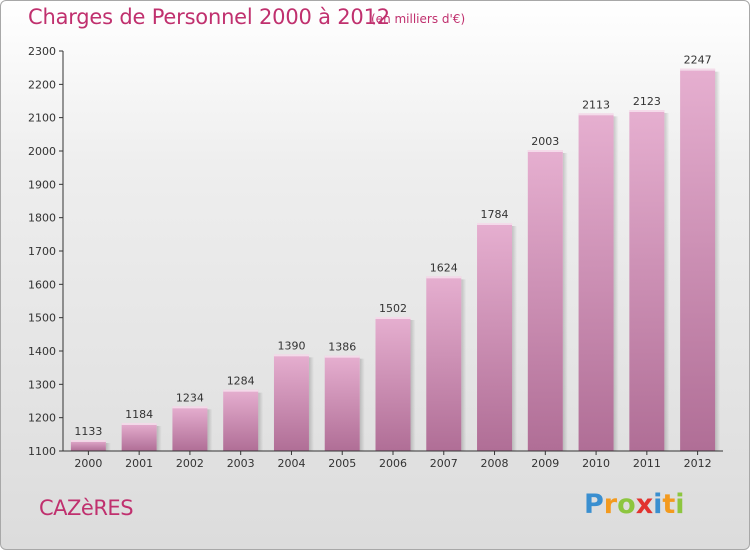 The width and height of the screenshot is (750, 550). What do you see at coordinates (596, 463) in the screenshot?
I see `x-tick-label: 2010` at bounding box center [596, 463].